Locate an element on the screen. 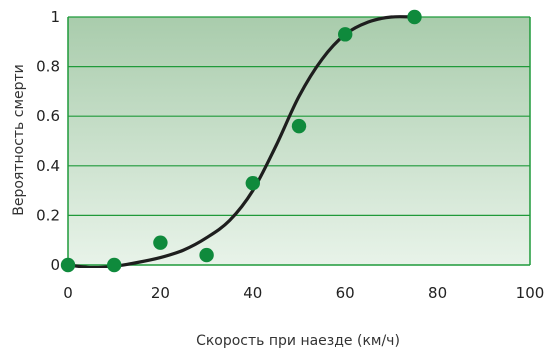  x-tick-label: 60 is located at coordinates (345, 293).